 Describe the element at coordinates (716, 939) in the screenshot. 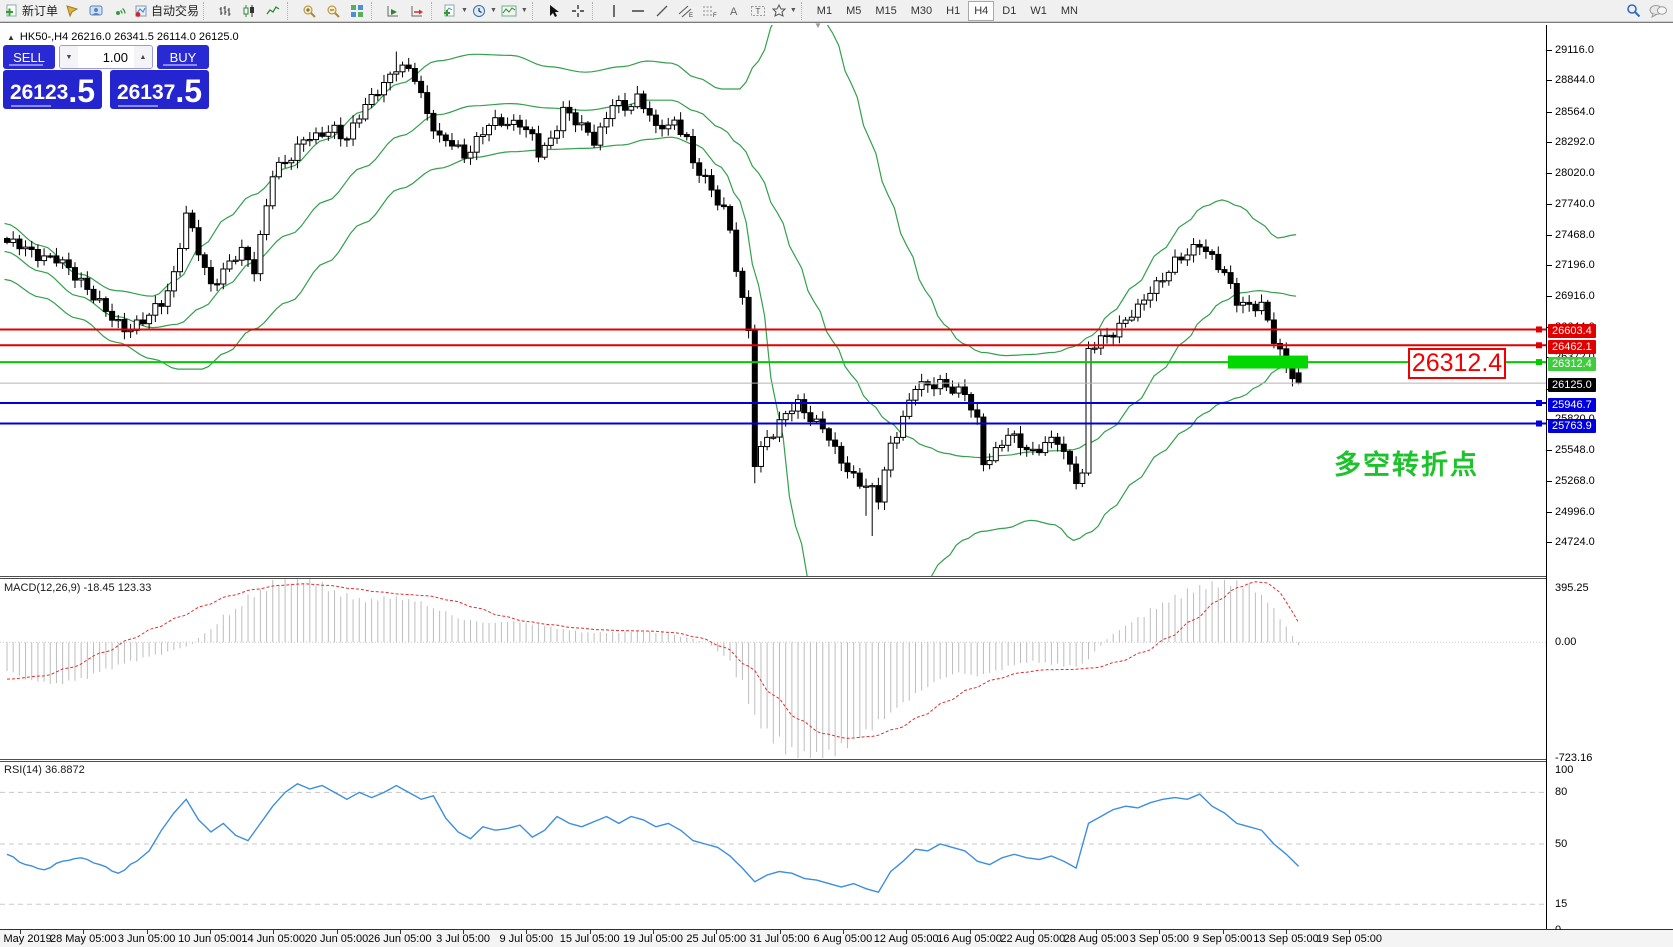

I see `time-tick-label: 25 Jul 05:00` at that location.